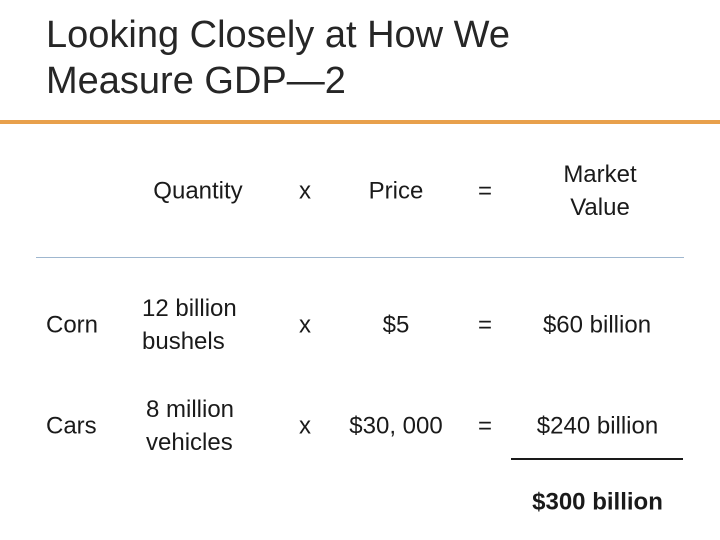 Image resolution: width=720 pixels, height=540 pixels. What do you see at coordinates (484, 191) in the screenshot?
I see `header-equals-sign: =` at bounding box center [484, 191].